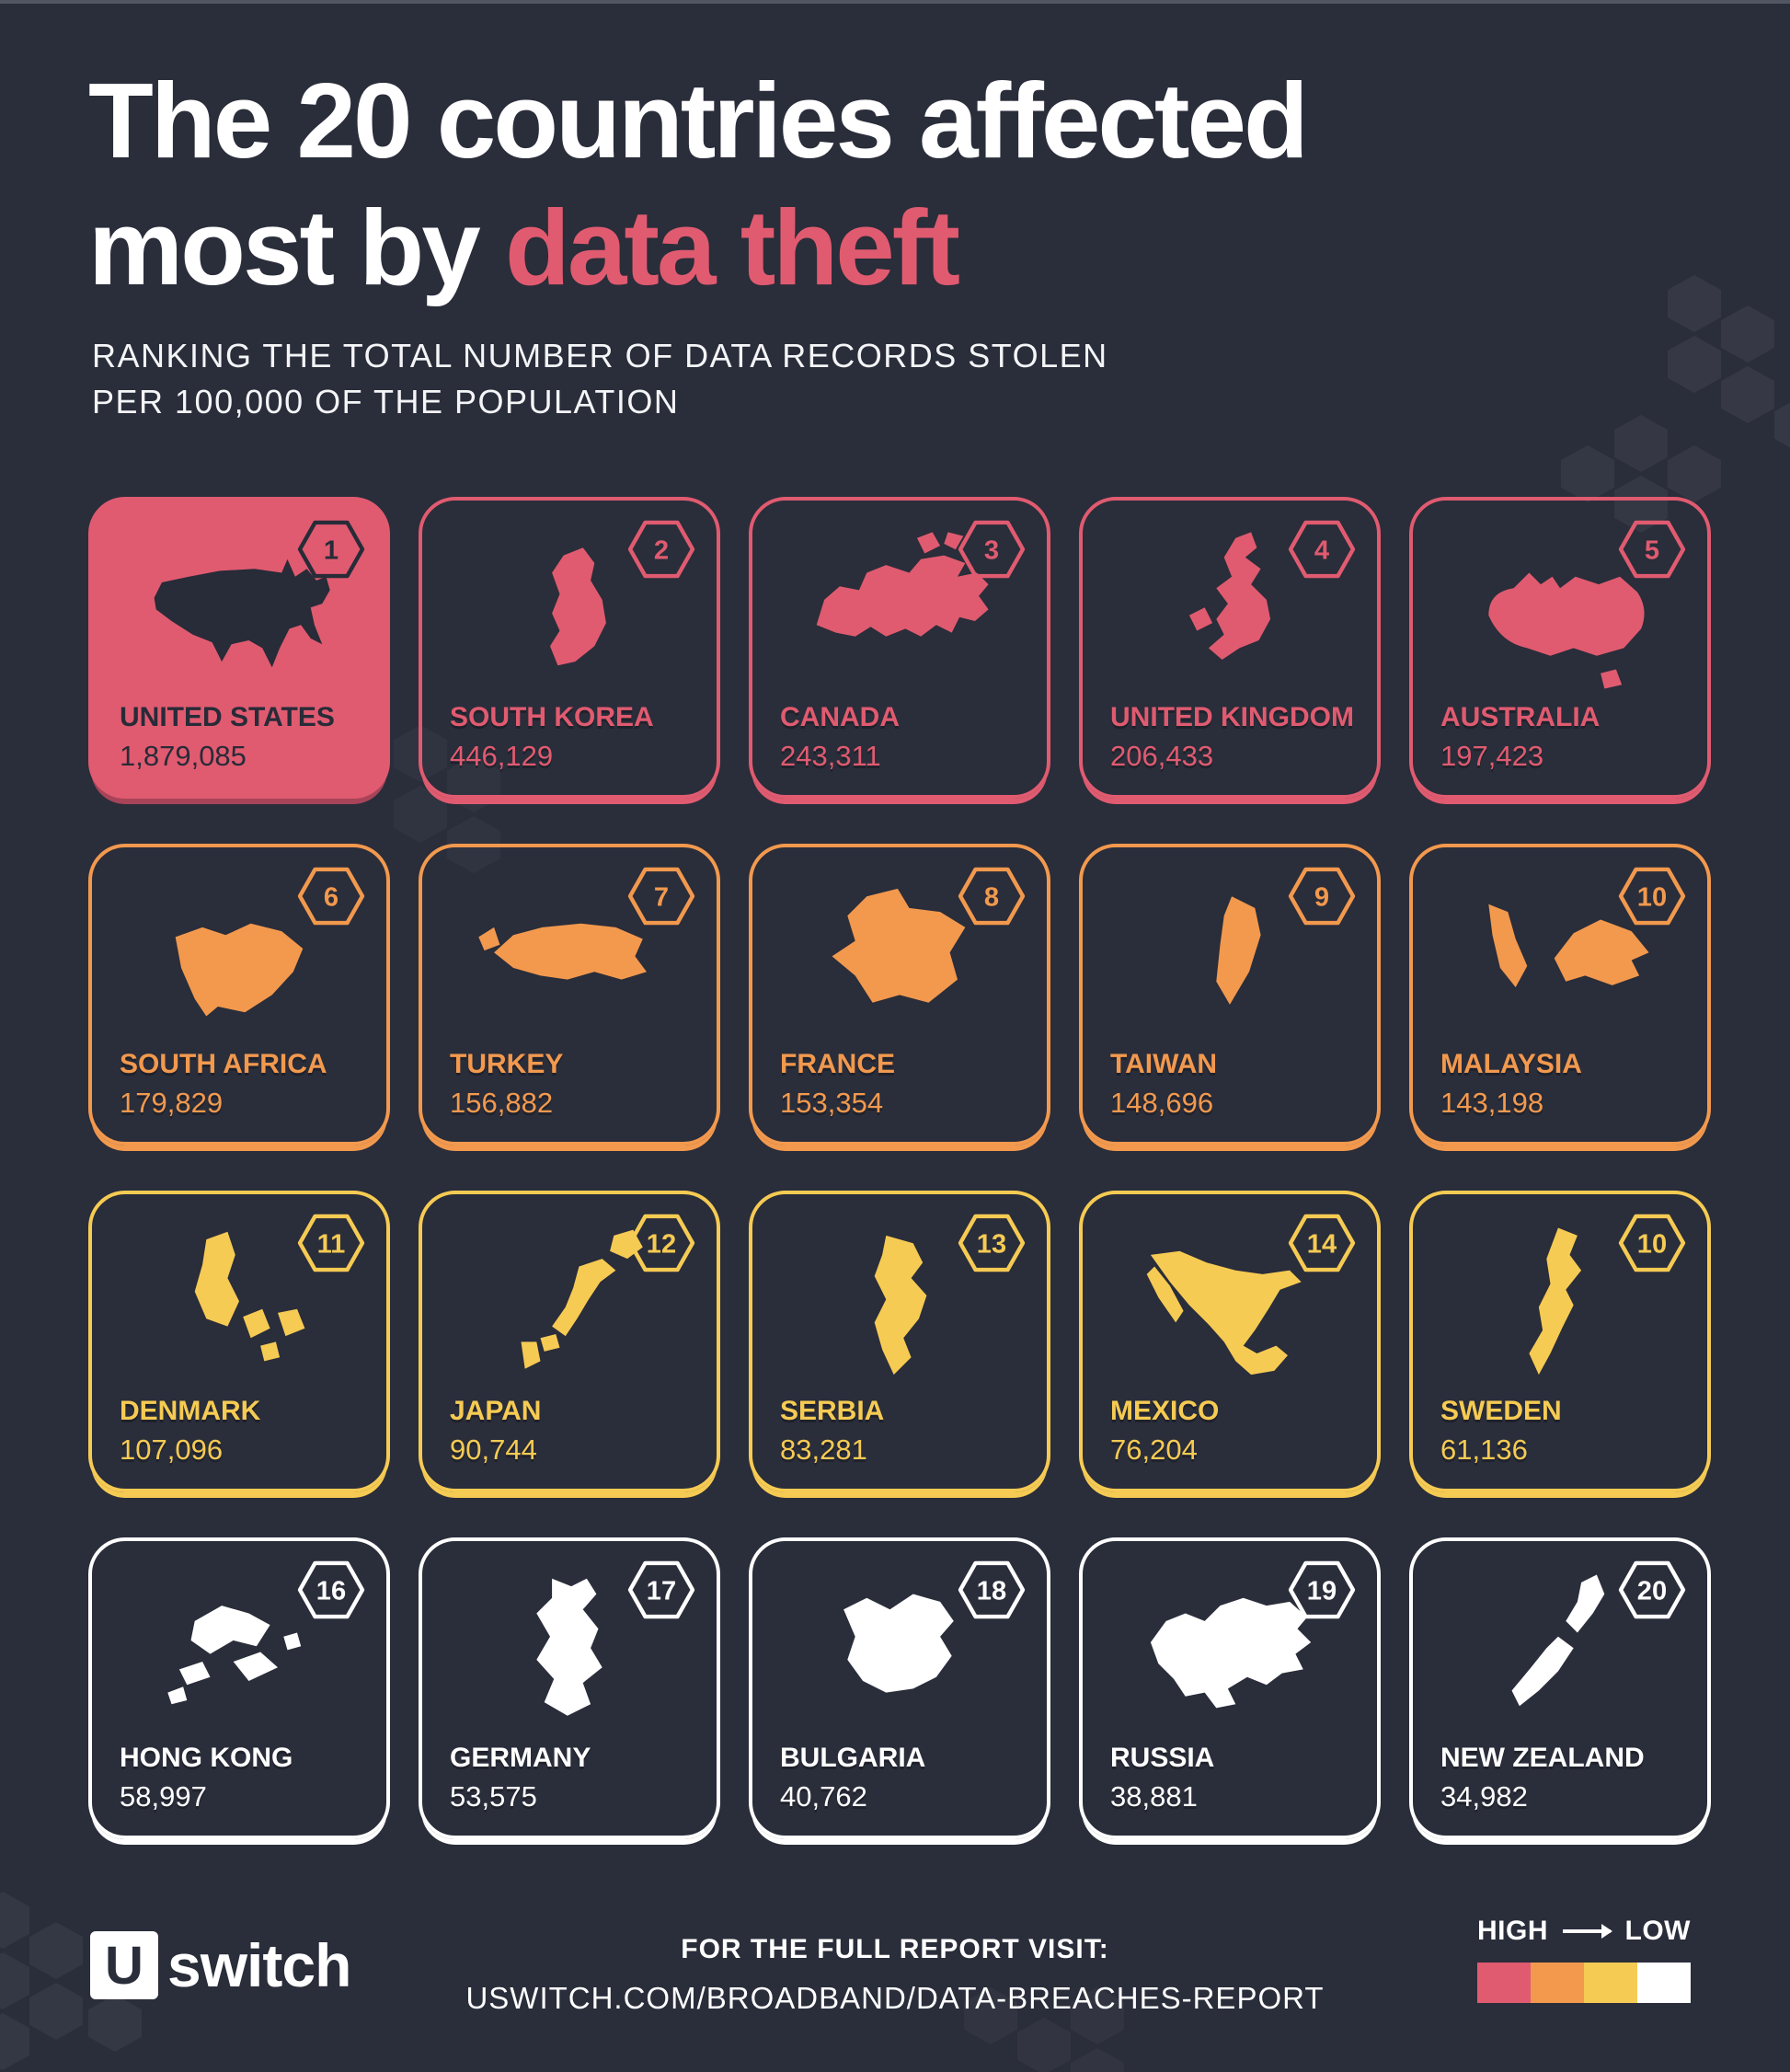 This screenshot has width=1790, height=2072. I want to click on country-card-canada: 3 CANADA 243,311, so click(899, 648).